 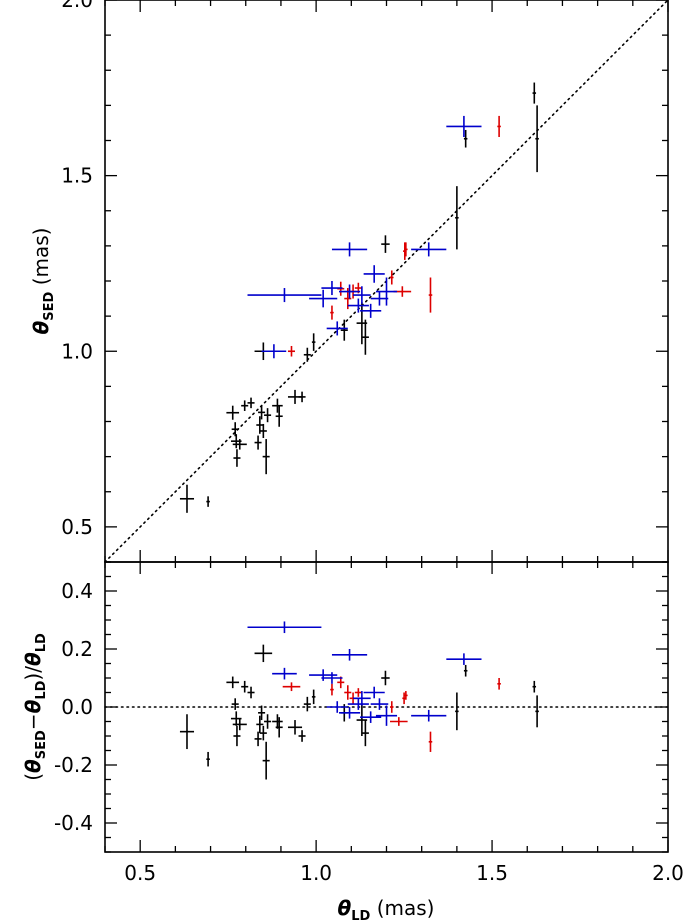 What do you see at coordinates (35, 707) in the screenshot?
I see `bottom-y-axis-title: (θSED−θLD)/θLD` at bounding box center [35, 707].